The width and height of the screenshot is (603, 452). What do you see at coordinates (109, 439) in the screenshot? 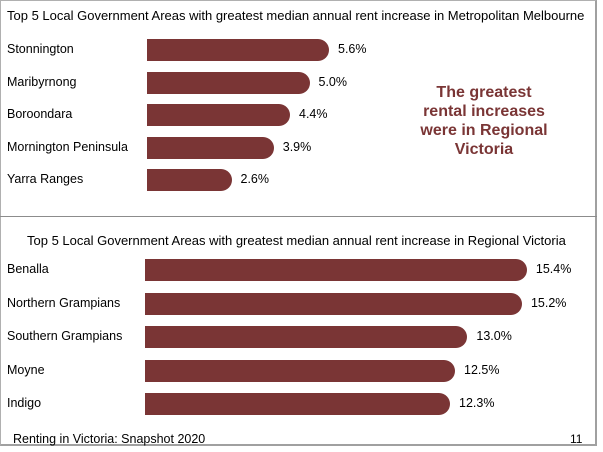
I see `footer-source: Renting in Victoria: Snapshot 2020` at bounding box center [109, 439].